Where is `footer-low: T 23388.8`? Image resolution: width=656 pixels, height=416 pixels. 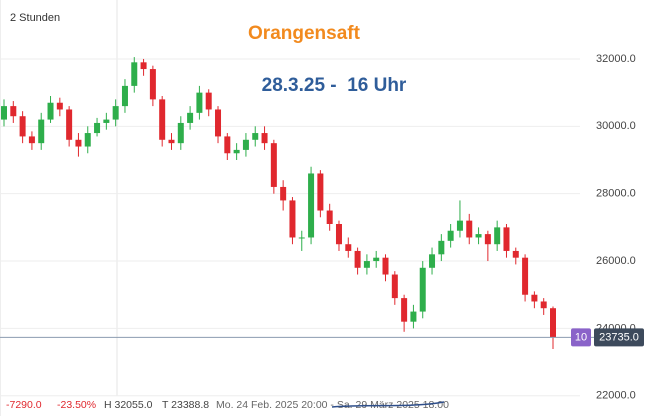
footer-low: T 23388.8 is located at coordinates (185, 405).